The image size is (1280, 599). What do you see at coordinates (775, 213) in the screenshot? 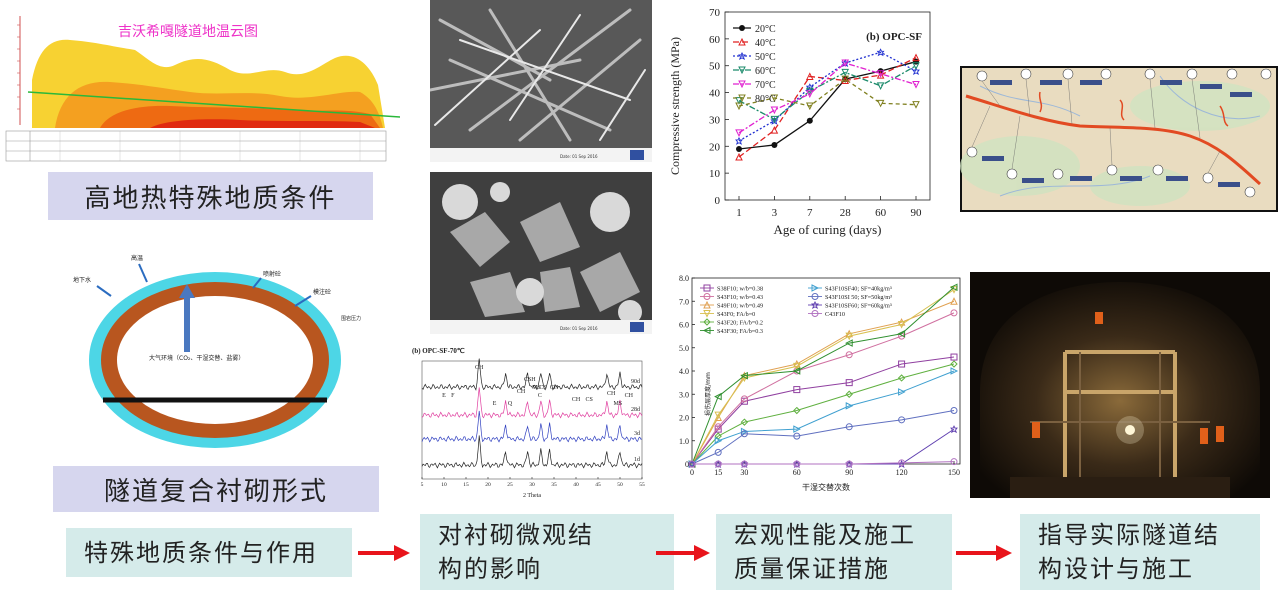
I see `cs-x-tick-label: 3` at bounding box center [775, 213].